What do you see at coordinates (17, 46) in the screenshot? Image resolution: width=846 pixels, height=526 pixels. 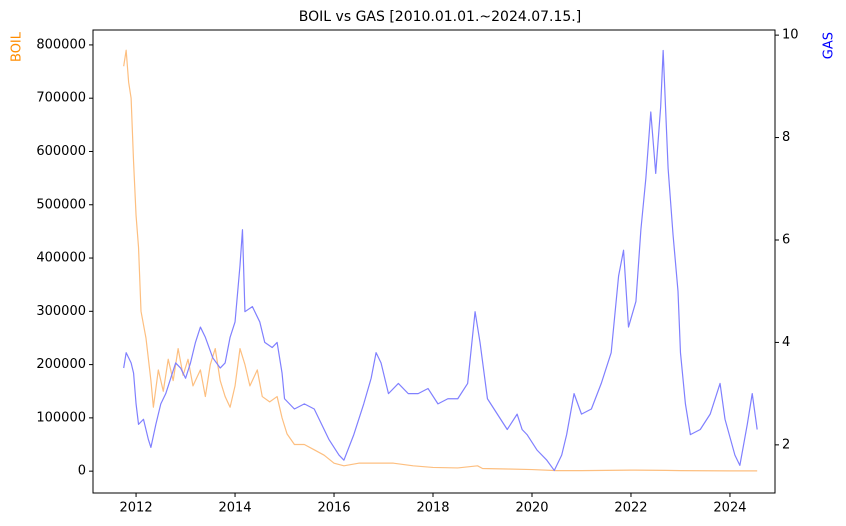 I see `y-axis-label: BOIL` at bounding box center [17, 46].